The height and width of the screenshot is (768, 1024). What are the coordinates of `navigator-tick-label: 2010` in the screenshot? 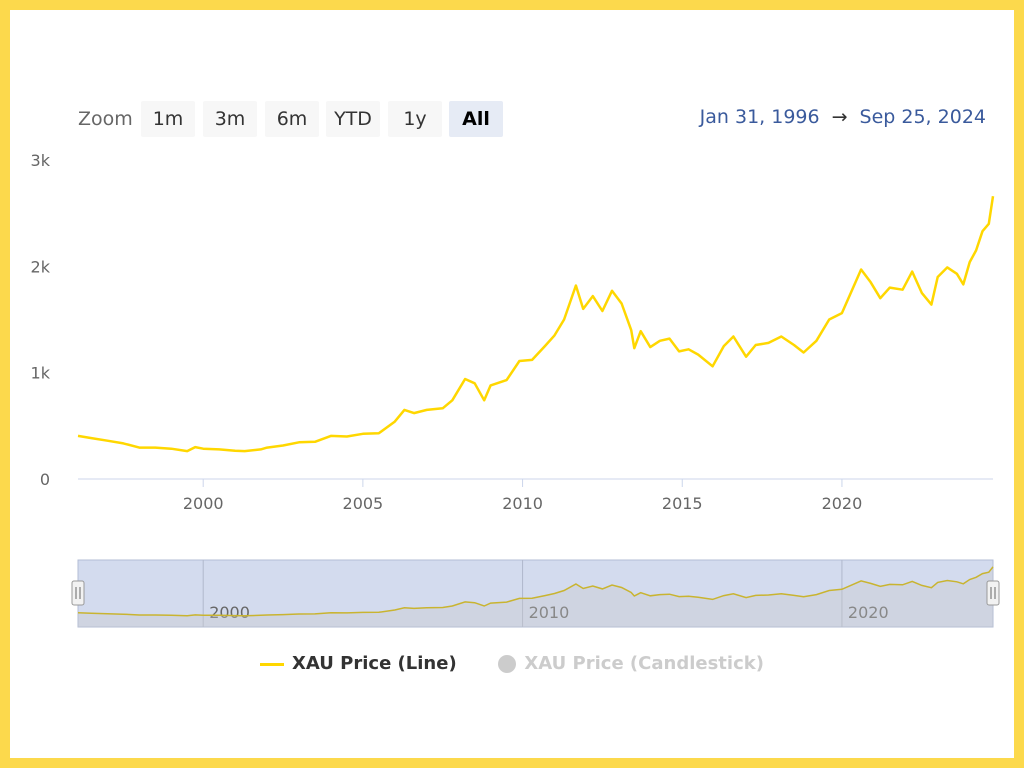 It's located at (549, 612).